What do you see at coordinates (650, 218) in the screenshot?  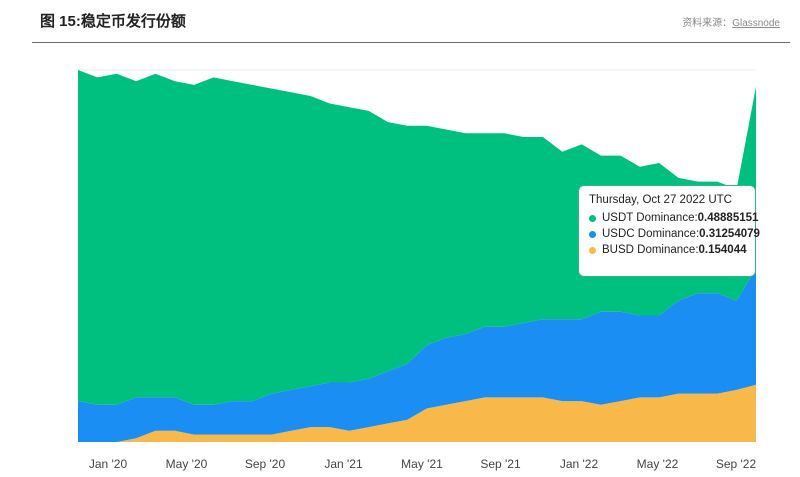 I see `tooltip-label: USDT Dominance:` at bounding box center [650, 218].